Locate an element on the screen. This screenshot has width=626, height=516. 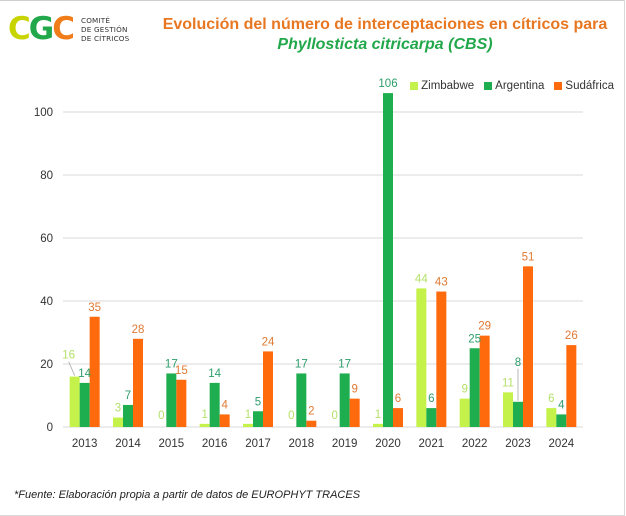
leader-line is located at coordinates (72, 368).